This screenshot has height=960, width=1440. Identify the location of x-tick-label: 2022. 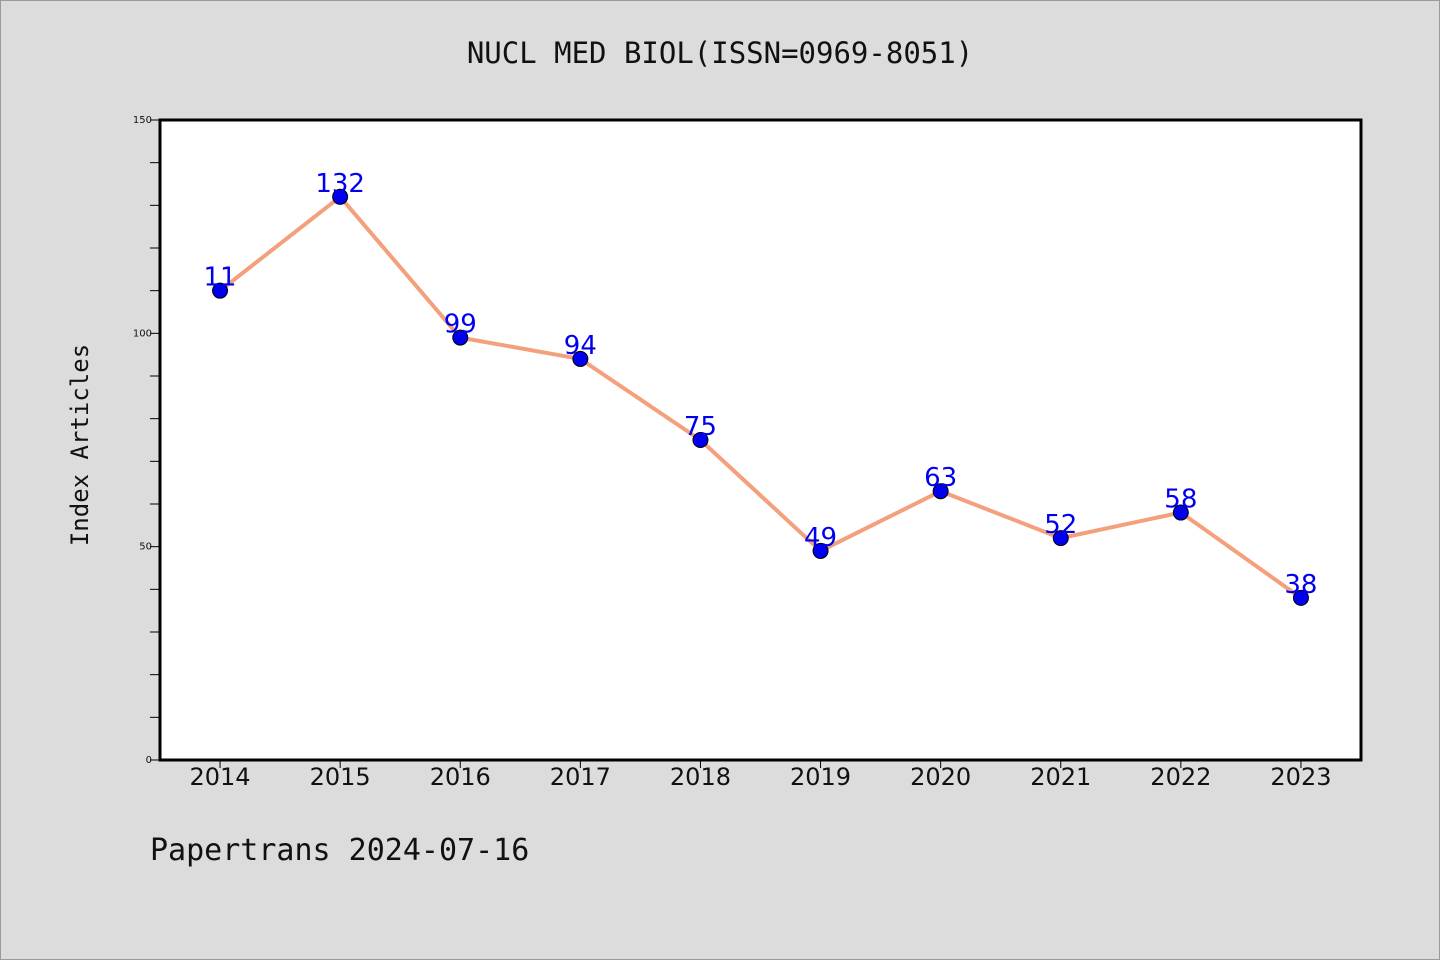
(1180, 777).